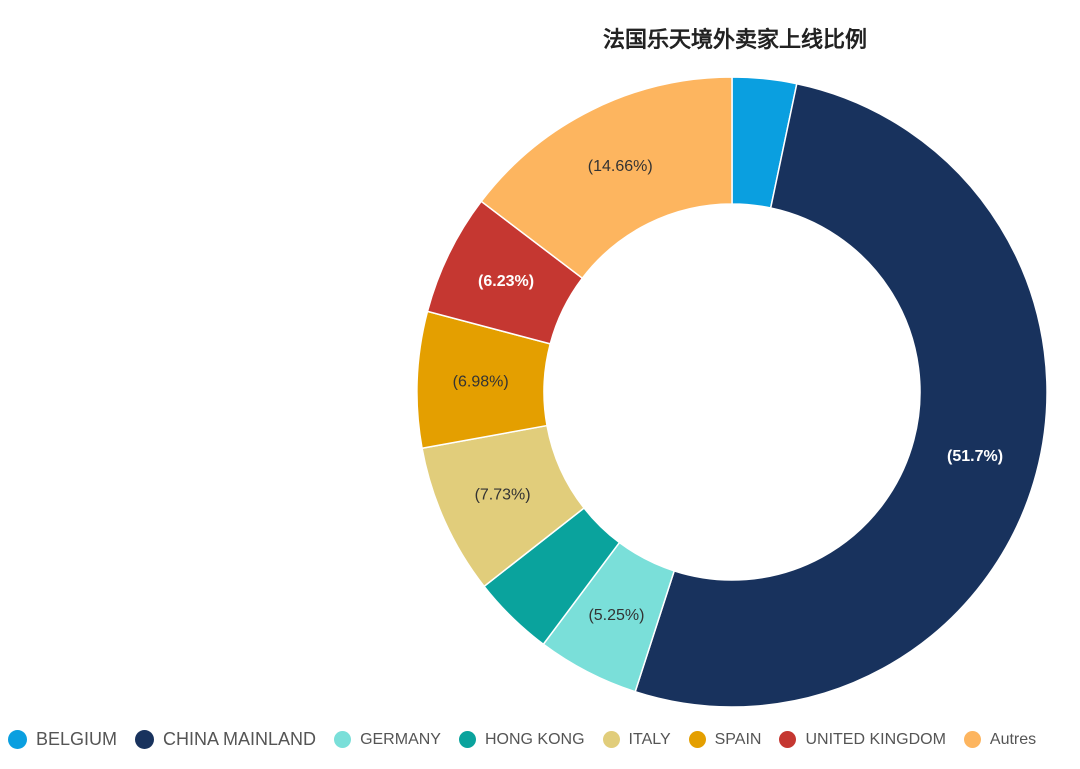 The width and height of the screenshot is (1080, 769). I want to click on legend-label: Autres, so click(1013, 739).